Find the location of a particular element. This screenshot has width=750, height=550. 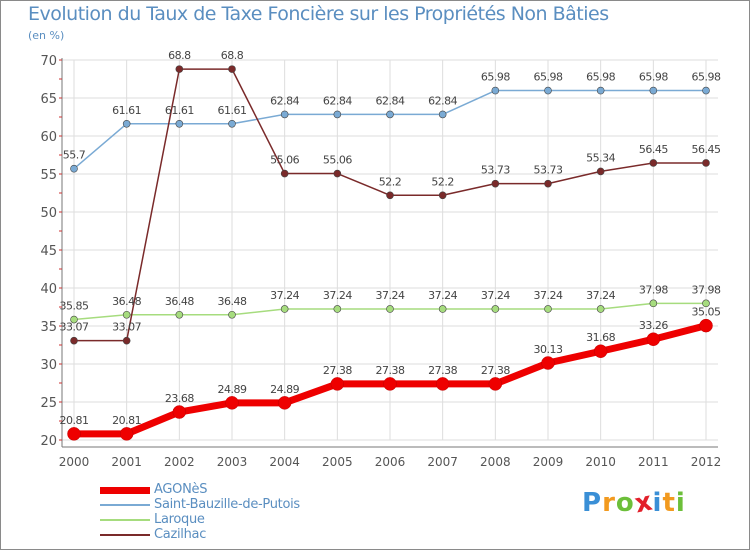

data-label: 35.85 is located at coordinates (74, 306).